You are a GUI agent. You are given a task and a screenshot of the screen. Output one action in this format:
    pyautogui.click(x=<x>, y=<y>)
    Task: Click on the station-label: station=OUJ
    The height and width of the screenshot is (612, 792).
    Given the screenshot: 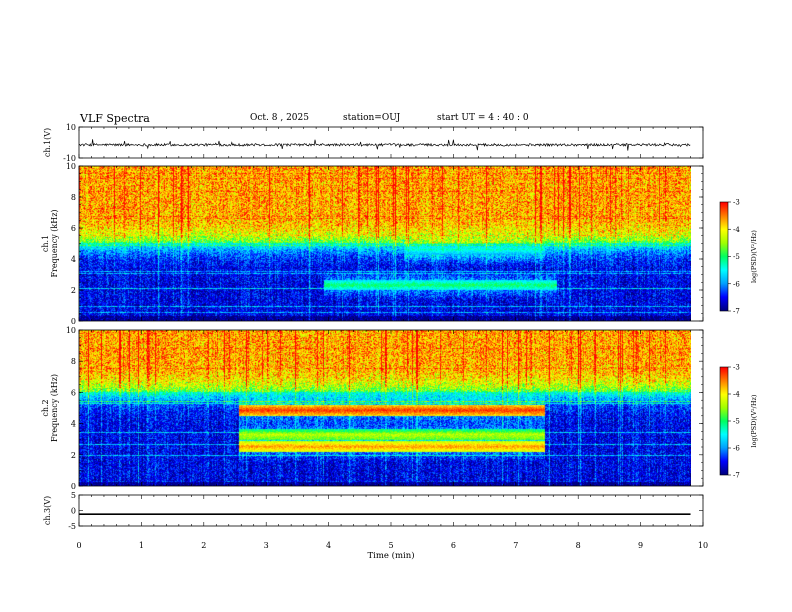 What is the action you would take?
    pyautogui.click(x=372, y=118)
    